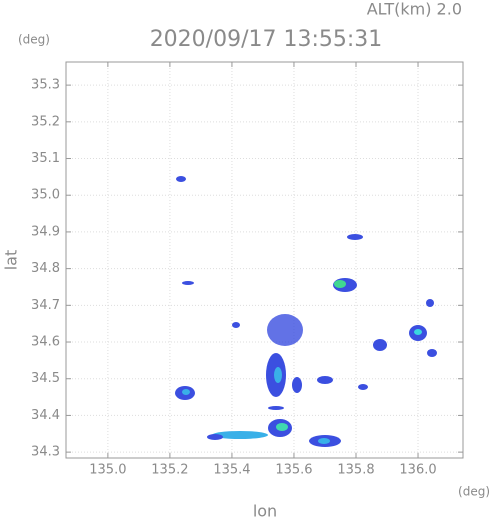 The image size is (491, 521). Describe the element at coordinates (107, 470) in the screenshot. I see `x-tick-label: 135.0` at that location.